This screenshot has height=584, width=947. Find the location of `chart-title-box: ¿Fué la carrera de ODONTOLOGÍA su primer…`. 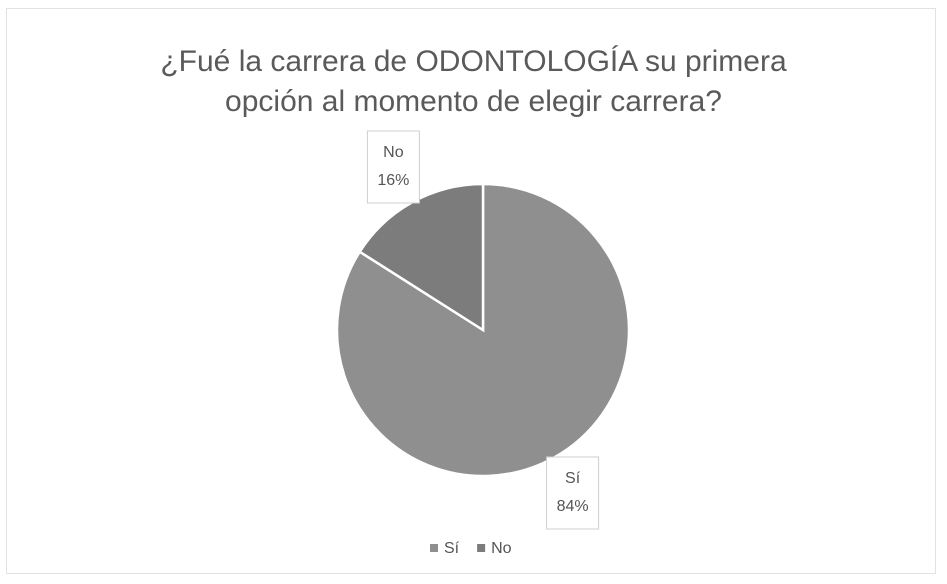

chart-title-box: ¿Fué la carrera de ODONTOLOGÍA su primer… is located at coordinates (473, 82).